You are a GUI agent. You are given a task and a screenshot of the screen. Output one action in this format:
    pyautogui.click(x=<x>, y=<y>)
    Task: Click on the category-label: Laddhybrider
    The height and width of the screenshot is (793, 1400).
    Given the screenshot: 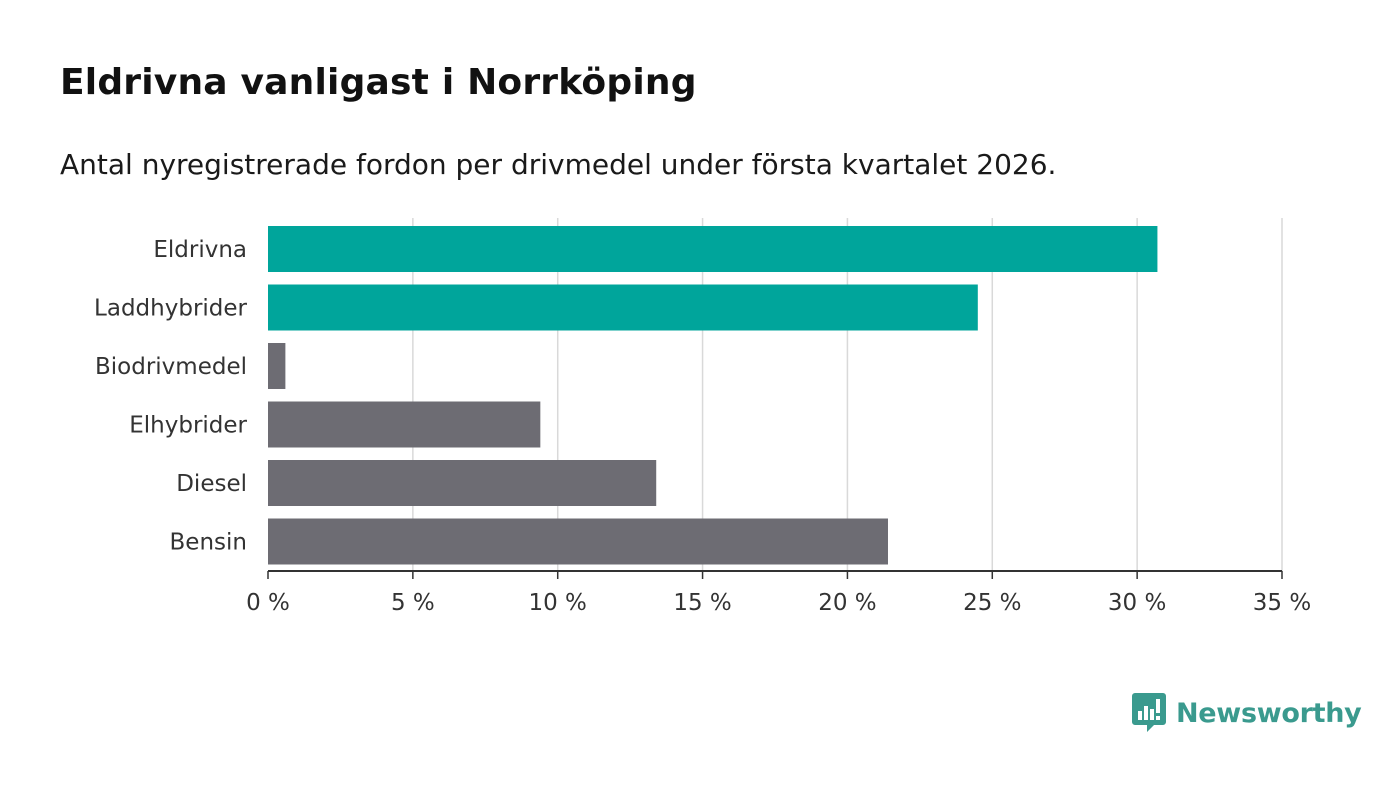 What is the action you would take?
    pyautogui.click(x=170, y=309)
    